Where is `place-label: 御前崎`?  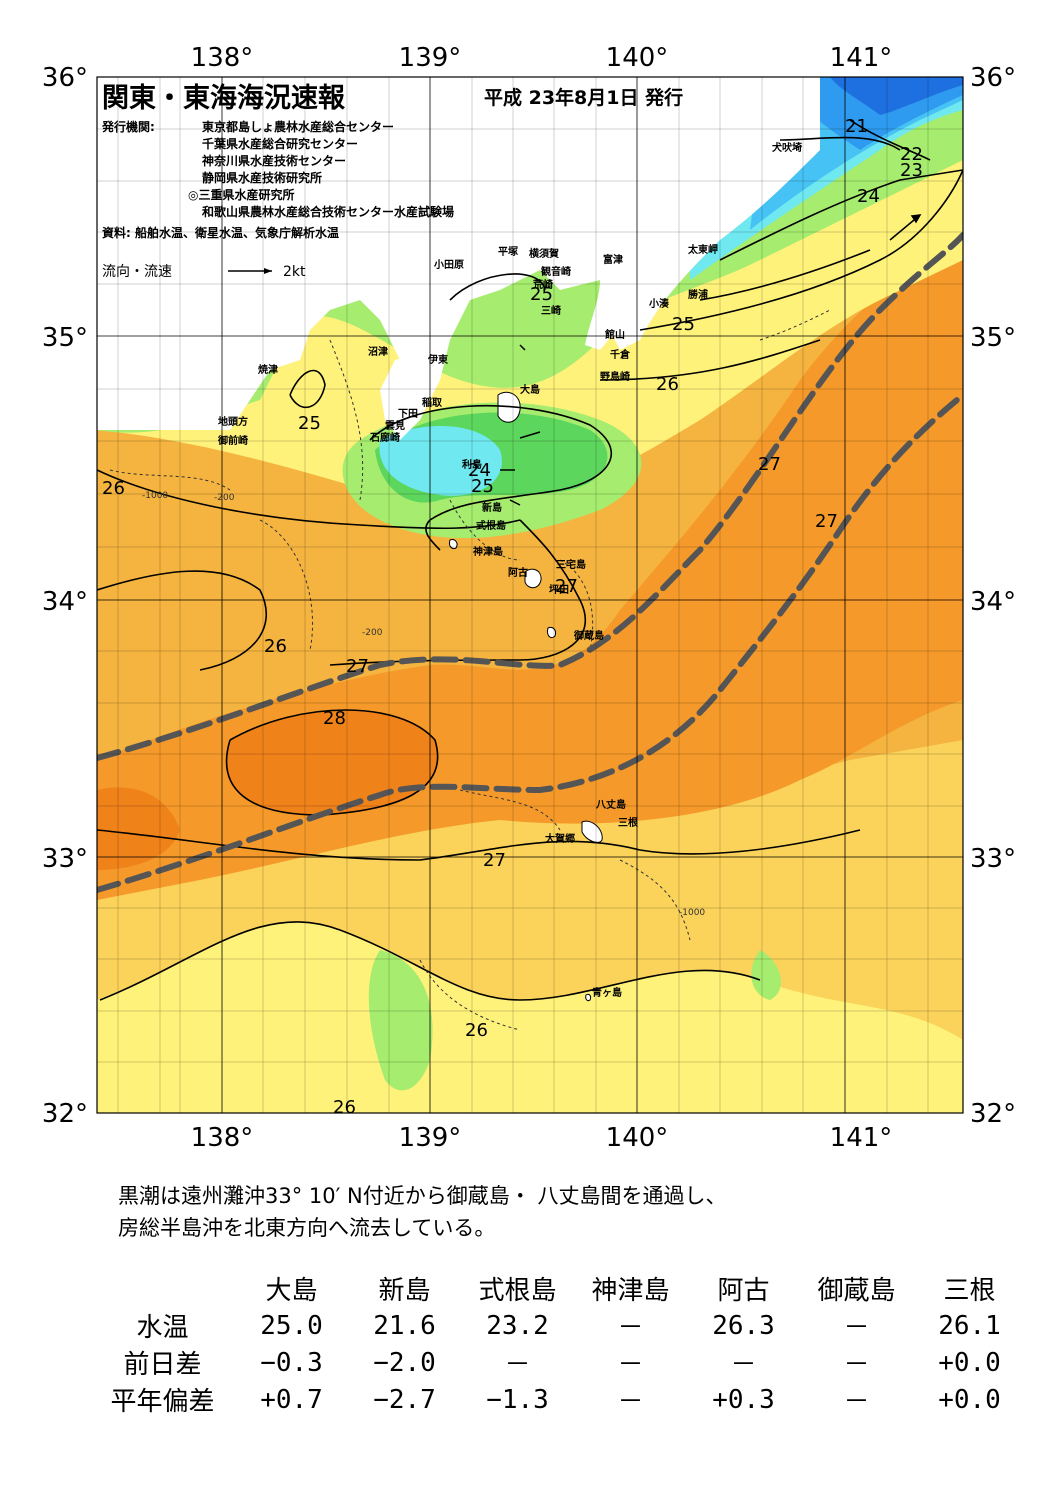
place-label: 御前崎 is located at coordinates (232, 440).